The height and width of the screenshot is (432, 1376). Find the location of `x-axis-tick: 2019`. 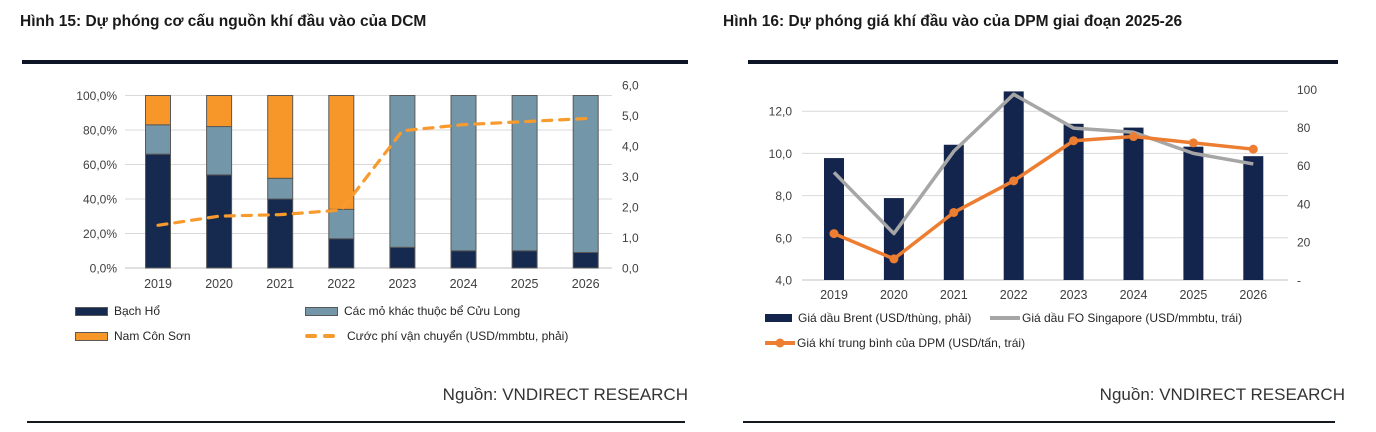

x-axis-tick: 2019 is located at coordinates (834, 295).